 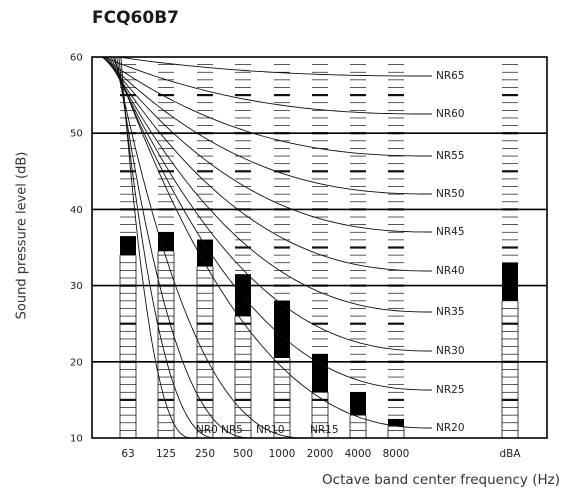 What do you see at coordinates (76, 439) in the screenshot?
I see `y-tick-label: 10` at bounding box center [76, 439].